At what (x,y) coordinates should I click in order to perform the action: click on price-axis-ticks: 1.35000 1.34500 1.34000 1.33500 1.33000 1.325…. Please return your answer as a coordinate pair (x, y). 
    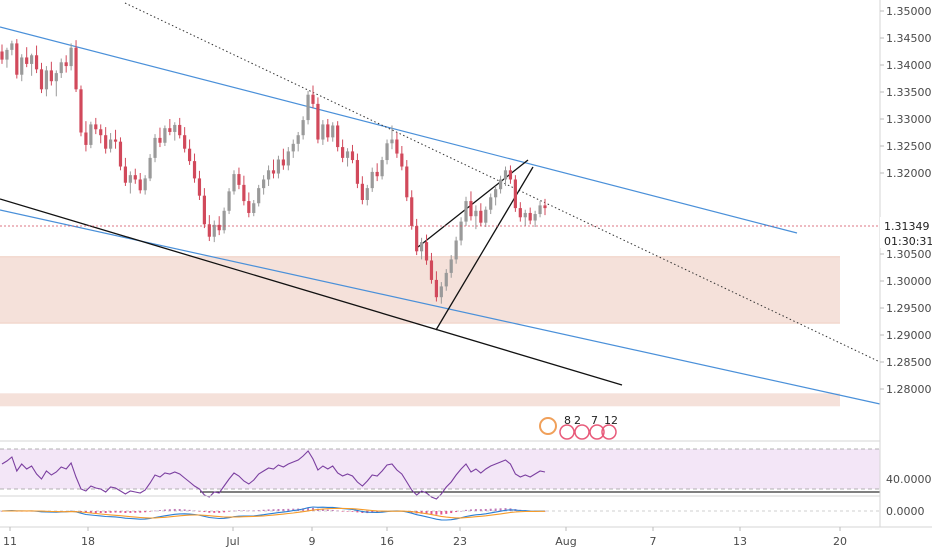
    Looking at the image, I should click on (906, 200).